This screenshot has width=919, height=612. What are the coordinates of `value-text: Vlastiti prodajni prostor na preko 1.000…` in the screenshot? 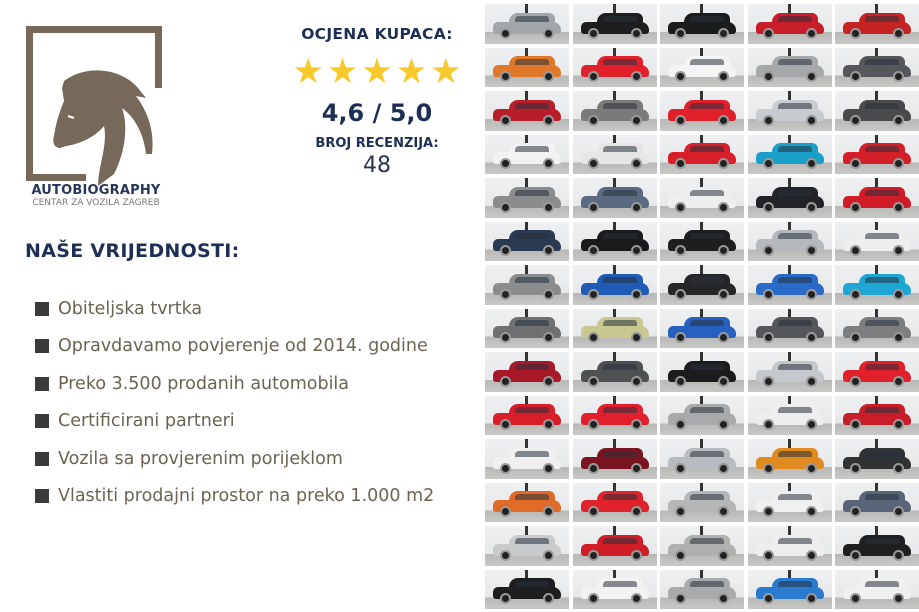 It's located at (246, 496).